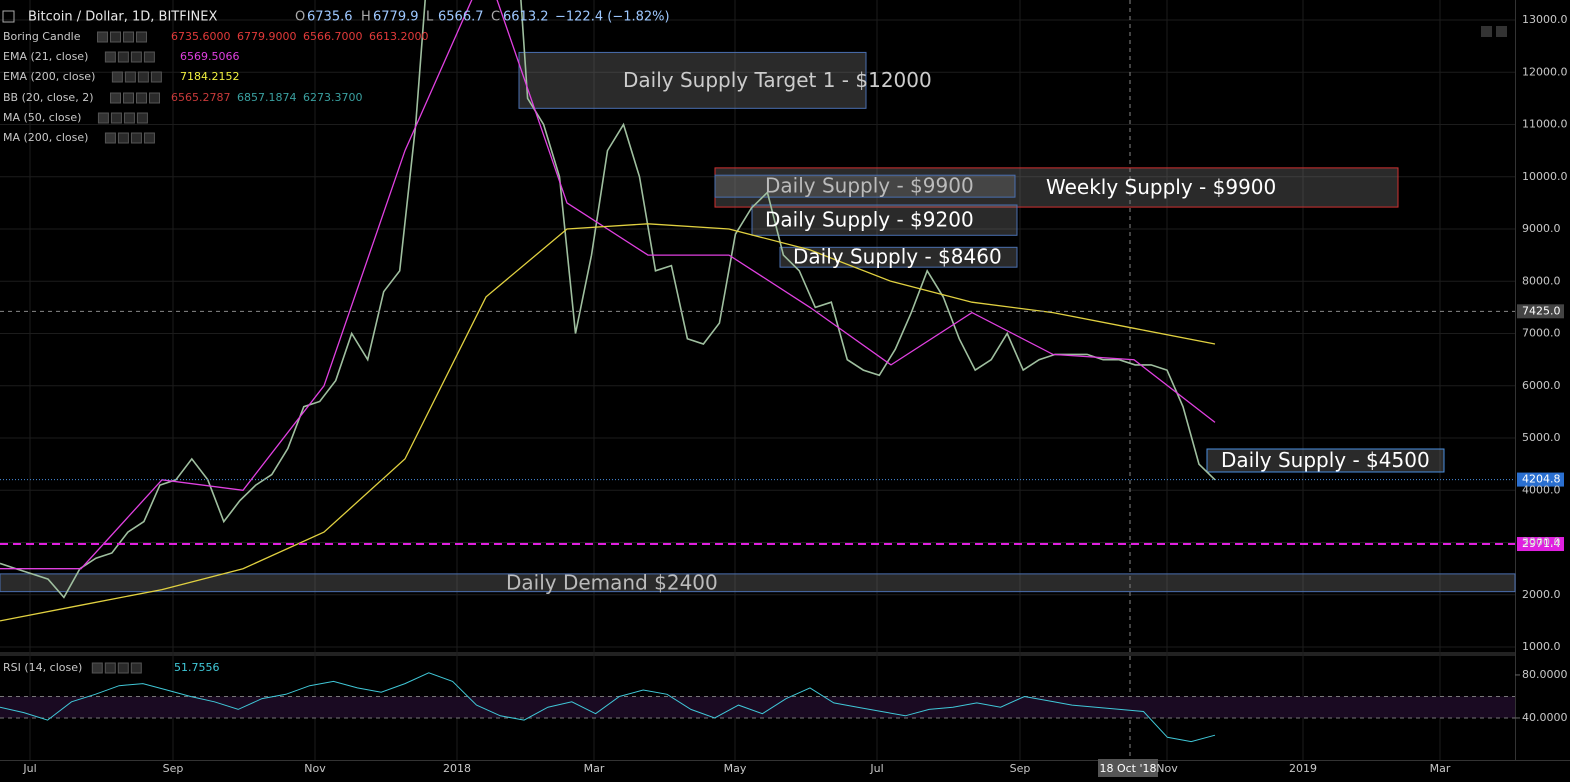 Image resolution: width=1570 pixels, height=782 pixels. Describe the element at coordinates (785, 760) in the screenshot. I see `time-axis-border` at that location.